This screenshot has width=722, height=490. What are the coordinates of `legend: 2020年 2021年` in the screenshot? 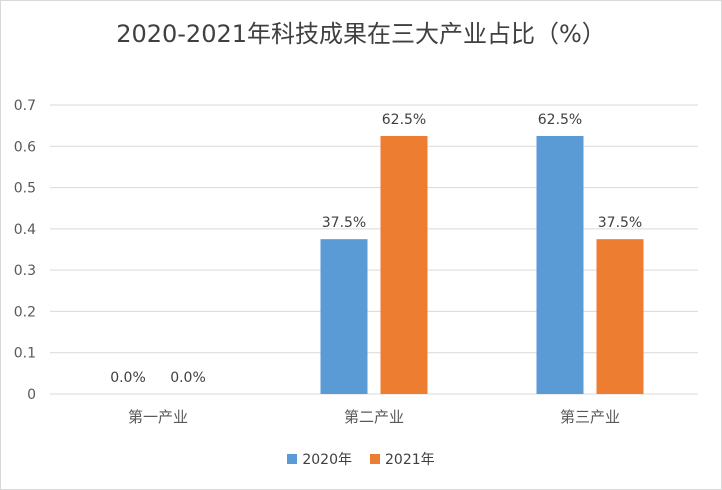 It's located at (361, 459).